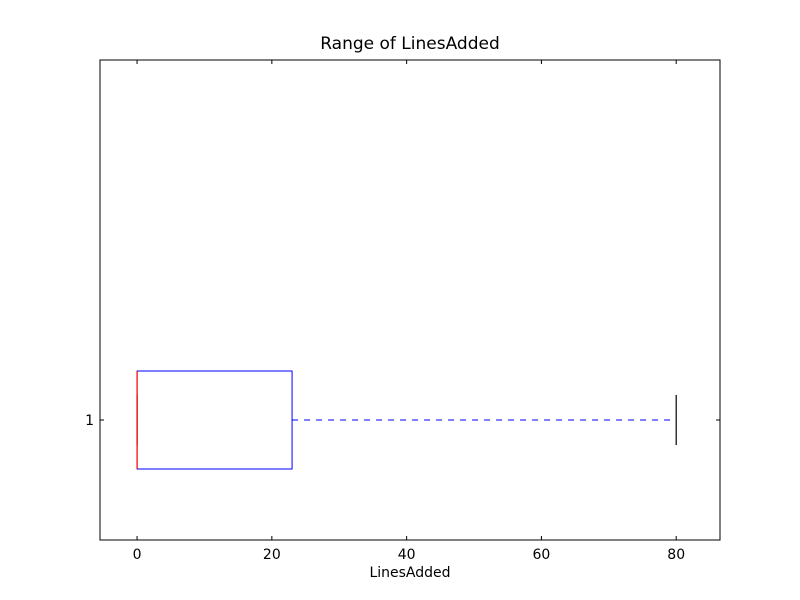 This screenshot has height=600, width=800. What do you see at coordinates (402, 421) in the screenshot?
I see `y-axis: 1` at bounding box center [402, 421].